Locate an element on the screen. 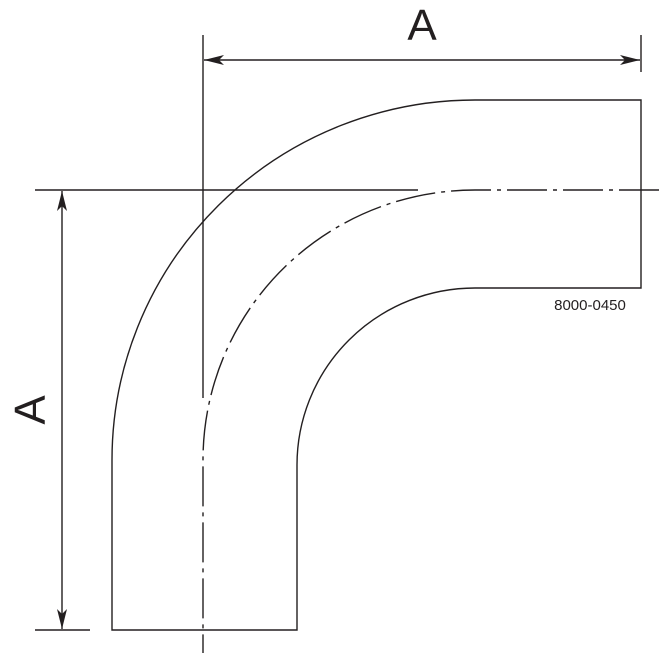 The width and height of the screenshot is (659, 653). dimension-label-left: A is located at coordinates (30, 410).